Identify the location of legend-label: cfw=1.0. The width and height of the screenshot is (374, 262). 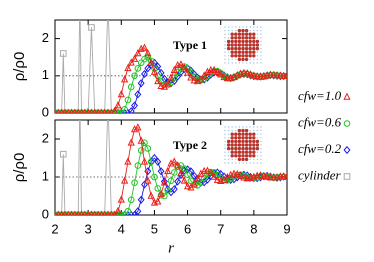
(320, 95).